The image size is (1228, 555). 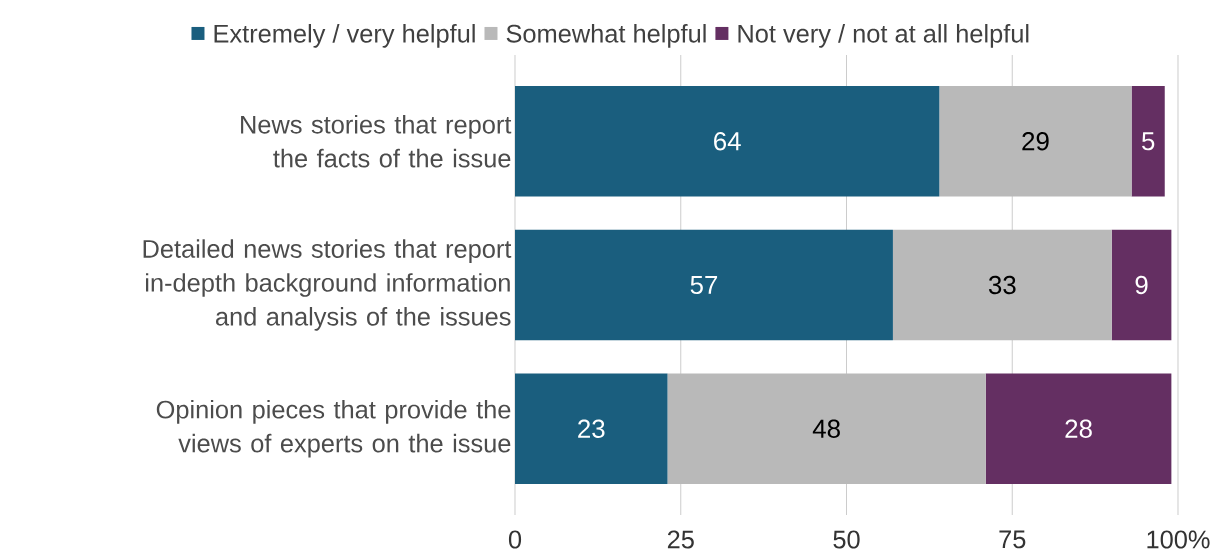 What do you see at coordinates (846, 539) in the screenshot?
I see `x-tick-label: 50` at bounding box center [846, 539].